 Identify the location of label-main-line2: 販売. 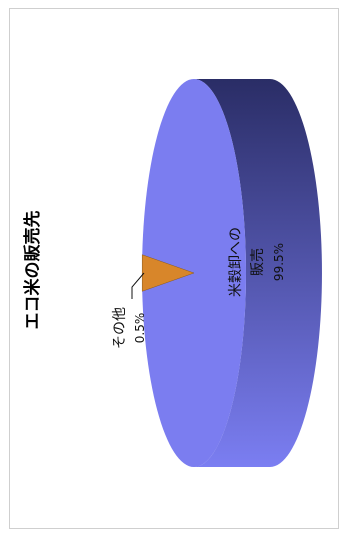
(258, 262).